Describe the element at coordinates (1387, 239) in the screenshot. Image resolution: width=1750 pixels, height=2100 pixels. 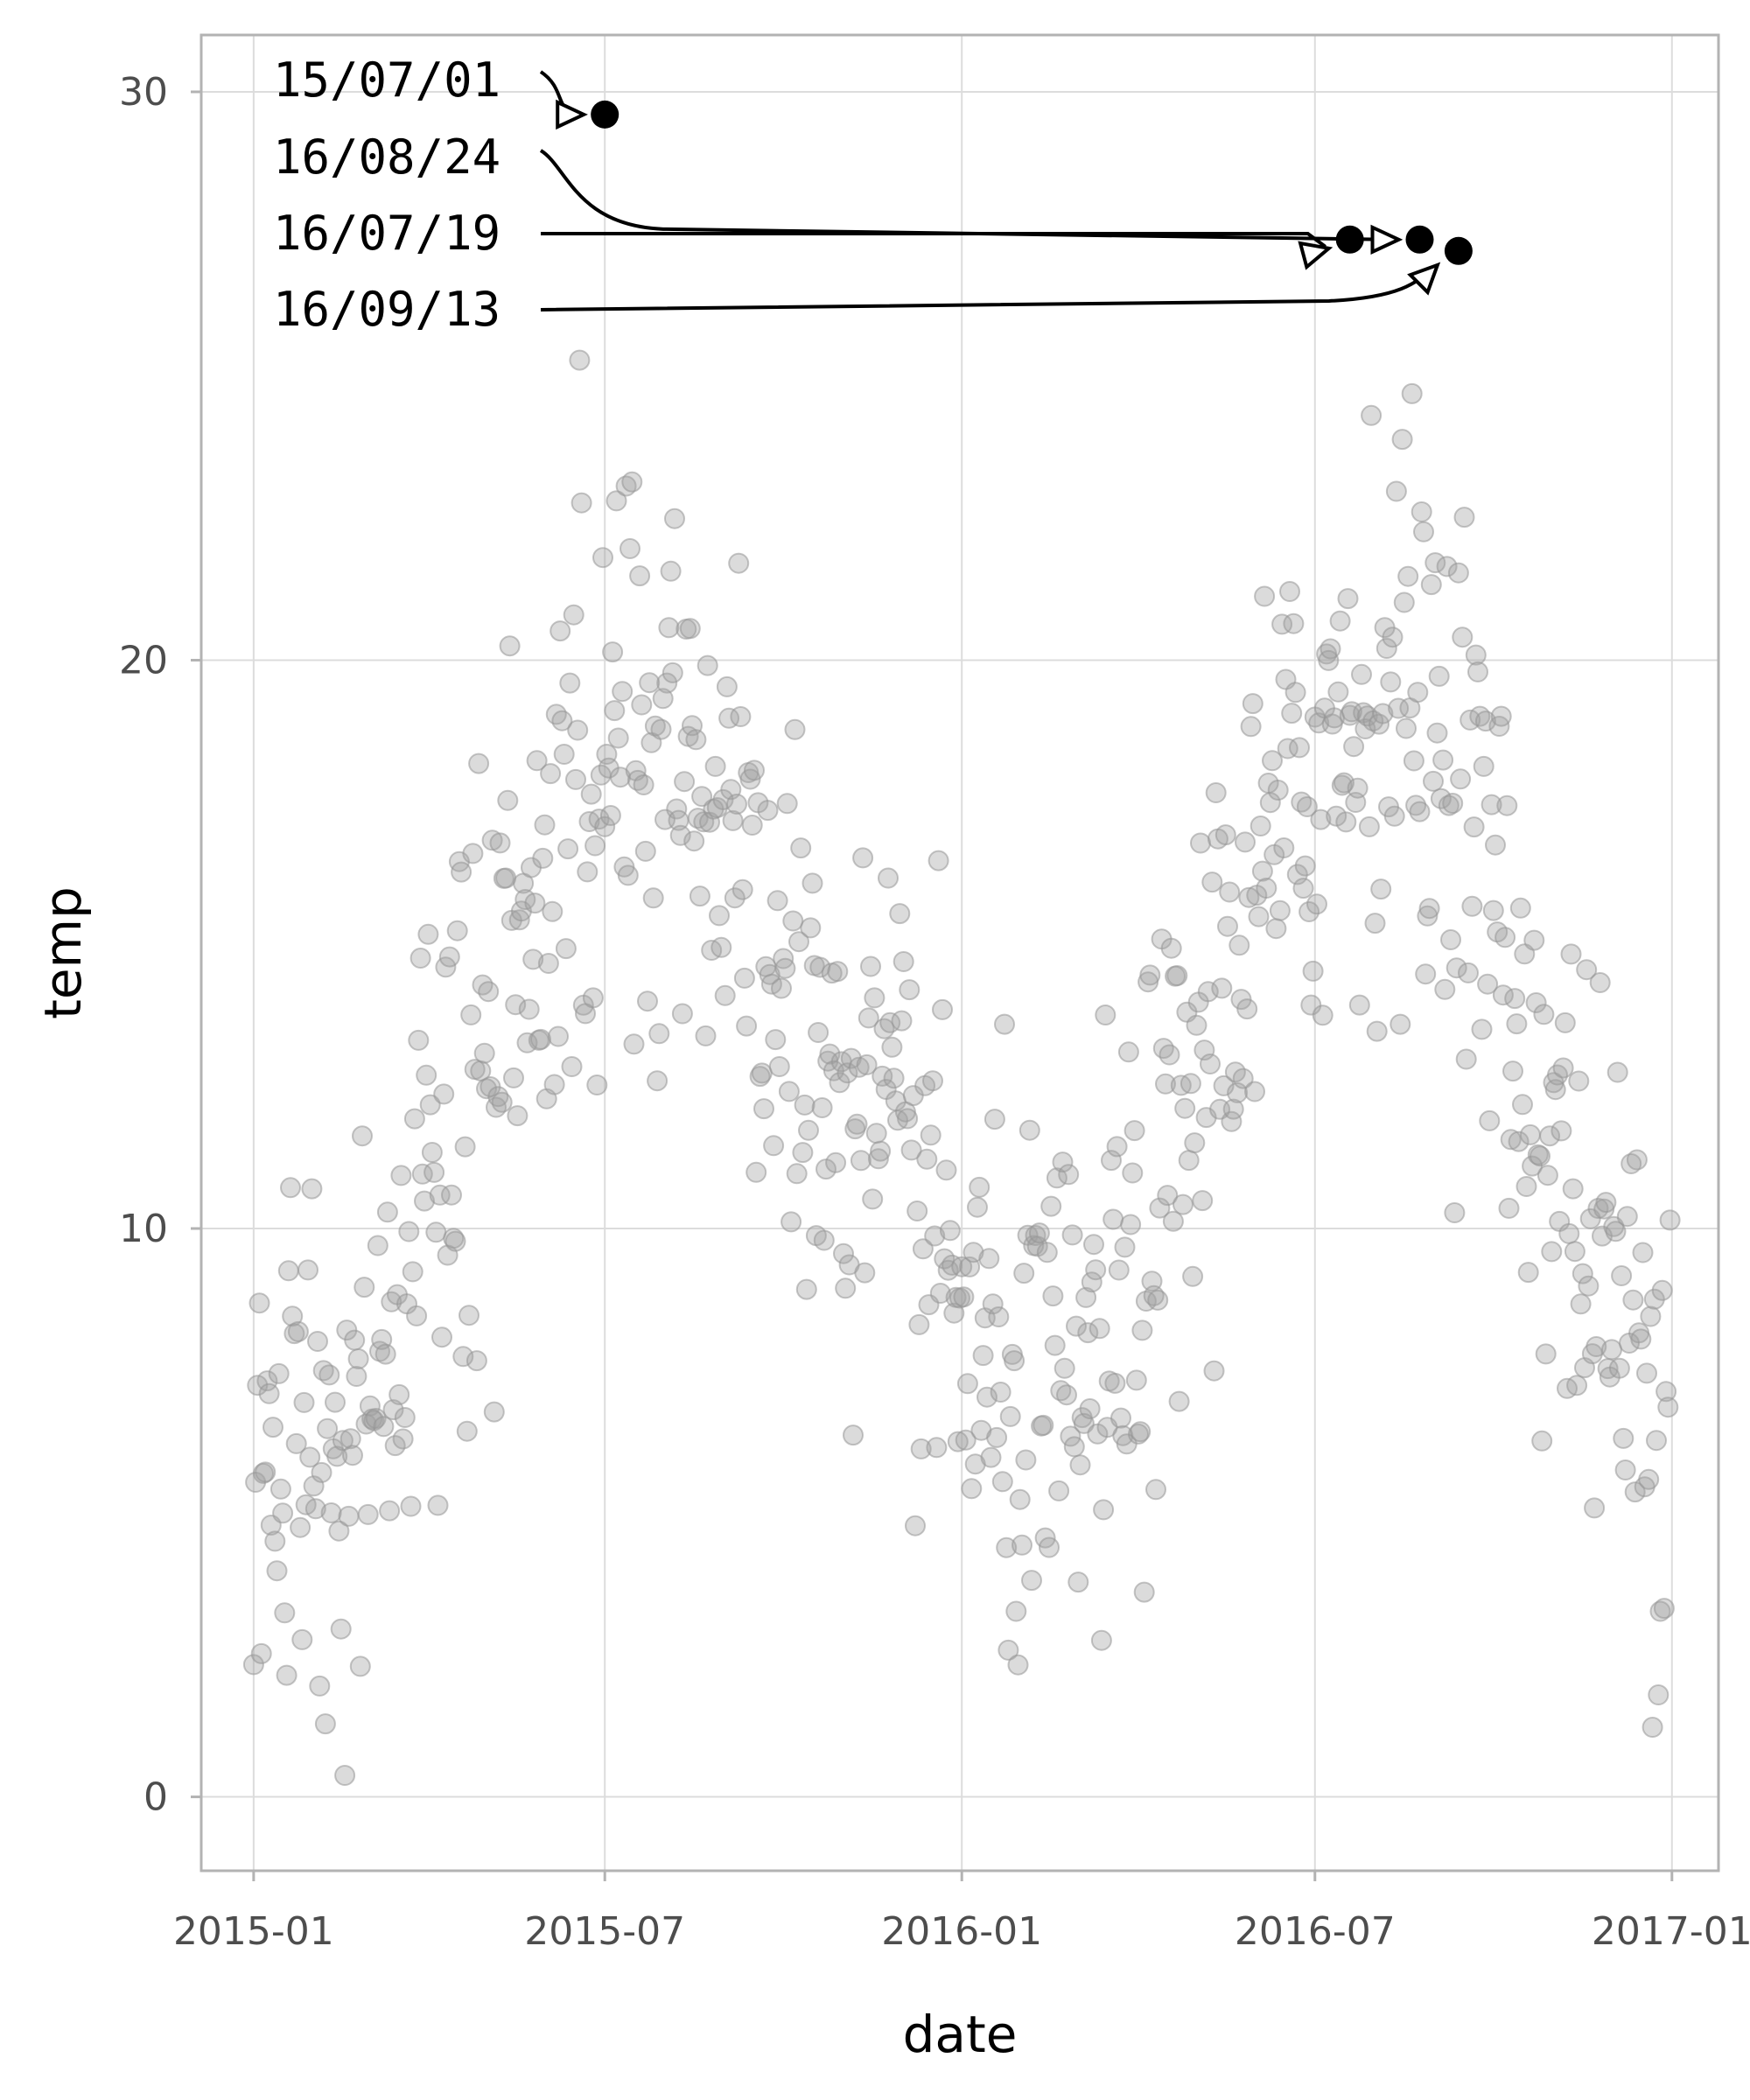
I see `highlight-arrowhead` at that location.